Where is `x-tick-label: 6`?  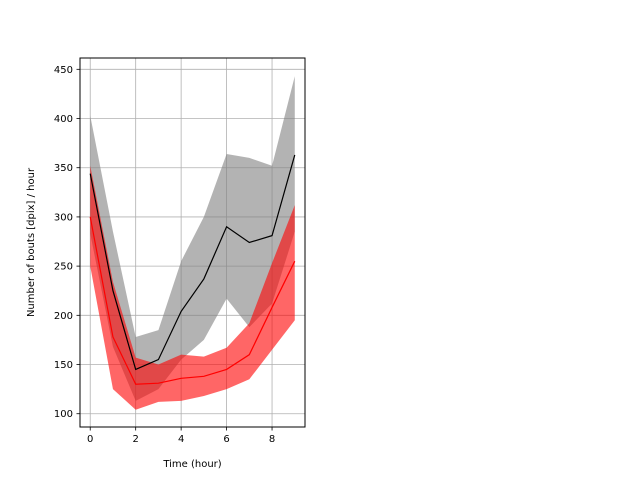
x-tick-label: 6 is located at coordinates (226, 439).